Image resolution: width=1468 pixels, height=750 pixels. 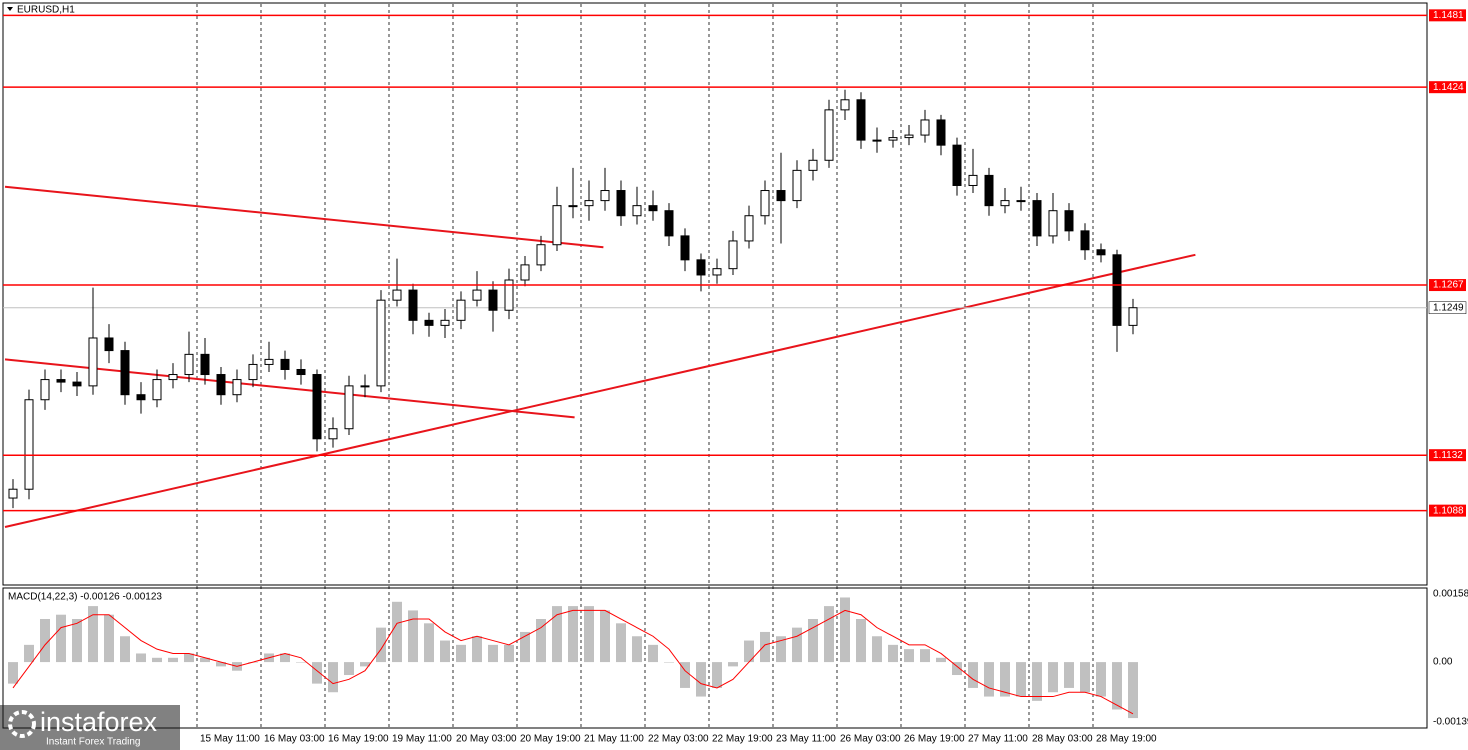 What do you see at coordinates (1448, 87) in the screenshot?
I see `level-label: 1.1424` at bounding box center [1448, 87].